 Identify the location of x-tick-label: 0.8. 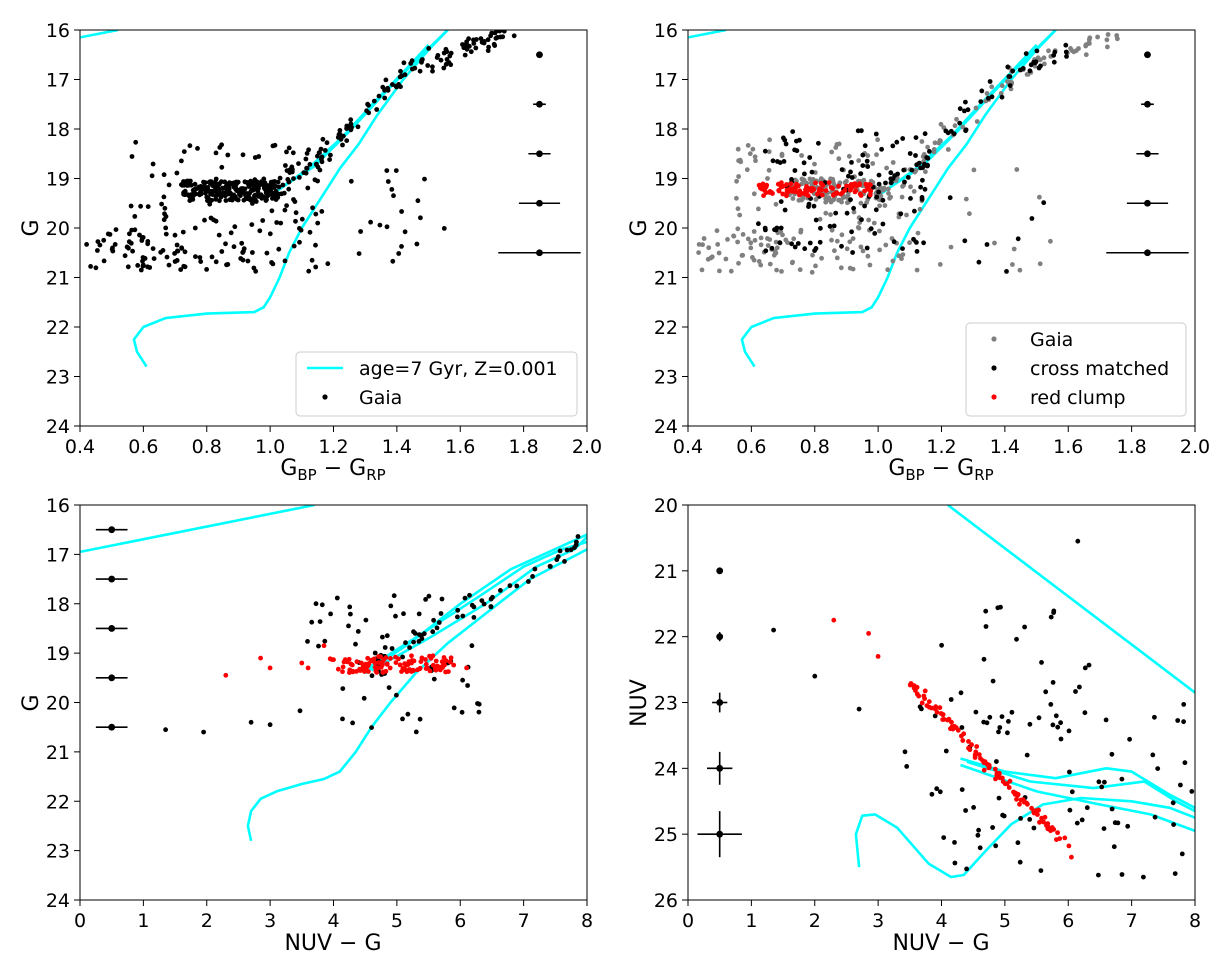
(207, 447).